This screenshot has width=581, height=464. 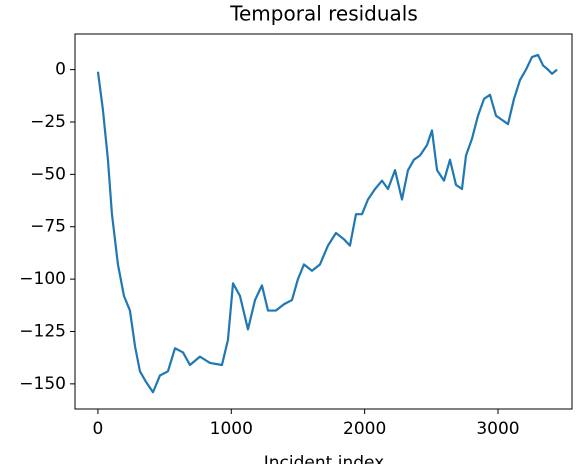 What do you see at coordinates (60, 70) in the screenshot?
I see `y-tick-label: 0` at bounding box center [60, 70].